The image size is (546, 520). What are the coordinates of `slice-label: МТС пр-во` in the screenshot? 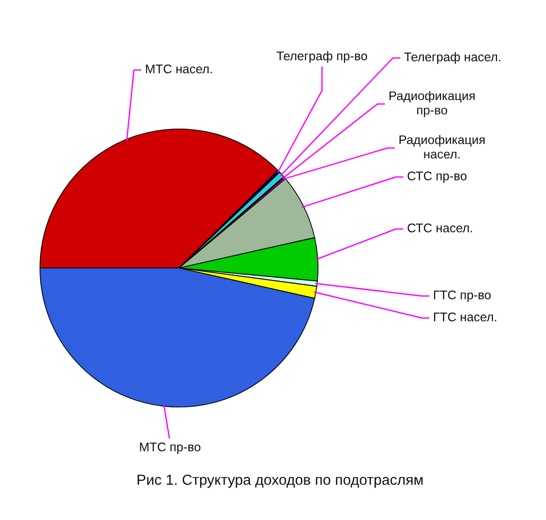 It's located at (170, 448).